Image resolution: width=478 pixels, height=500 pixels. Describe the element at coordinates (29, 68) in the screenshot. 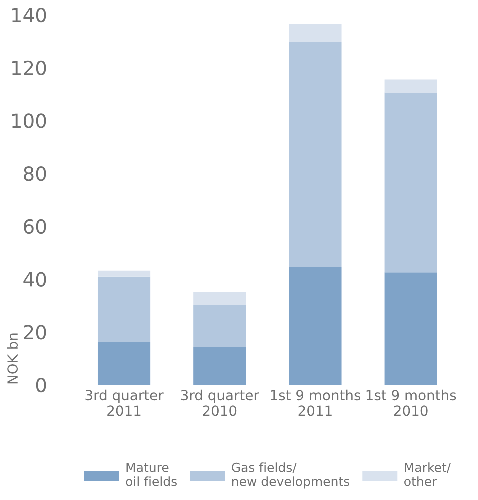

I see `y-tick-label: 120` at that location.